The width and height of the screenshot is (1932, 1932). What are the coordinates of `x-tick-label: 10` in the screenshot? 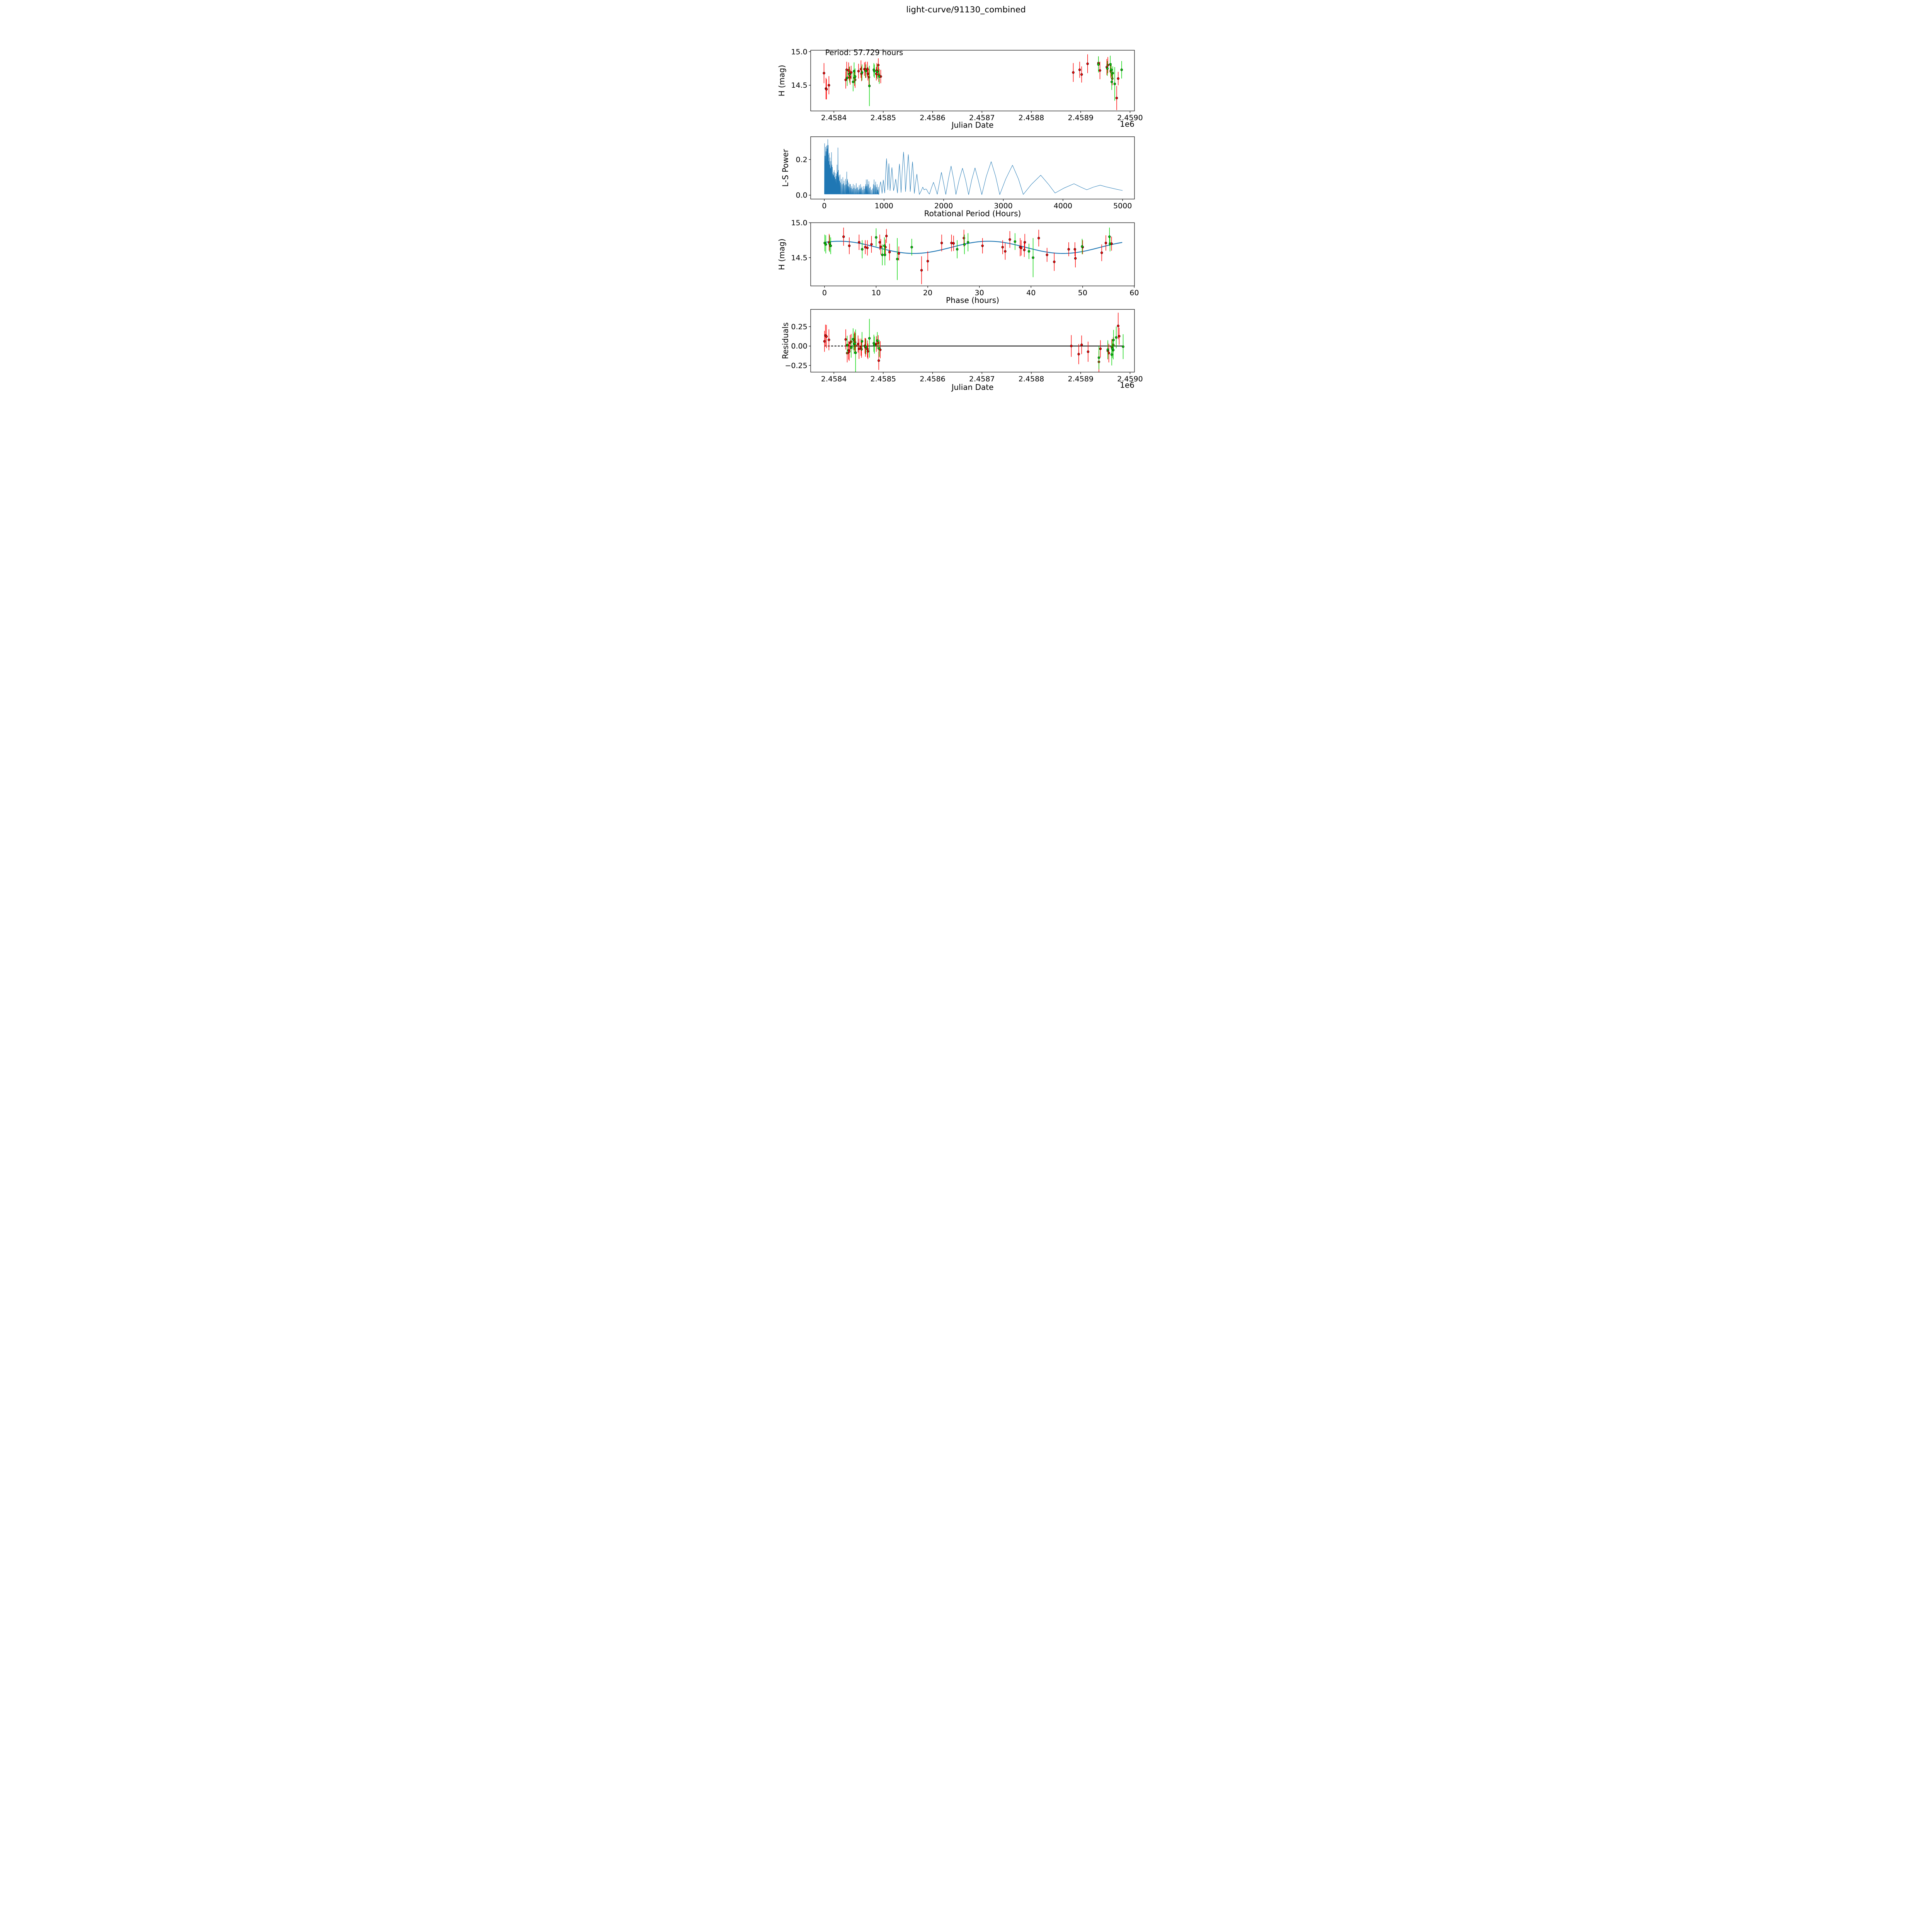 It's located at (876, 293).